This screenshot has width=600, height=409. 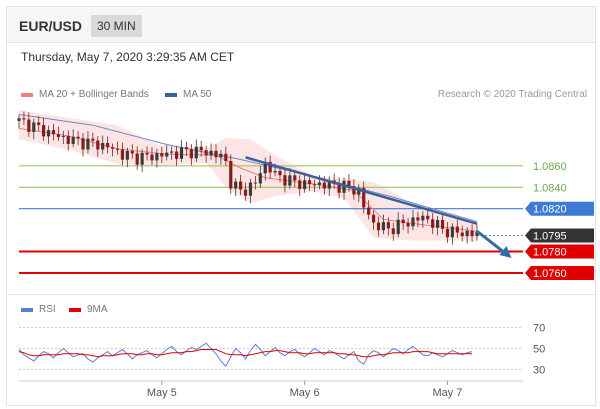 What do you see at coordinates (301, 25) in the screenshot?
I see `chart-header: EUR/USD 30 MIN` at bounding box center [301, 25].